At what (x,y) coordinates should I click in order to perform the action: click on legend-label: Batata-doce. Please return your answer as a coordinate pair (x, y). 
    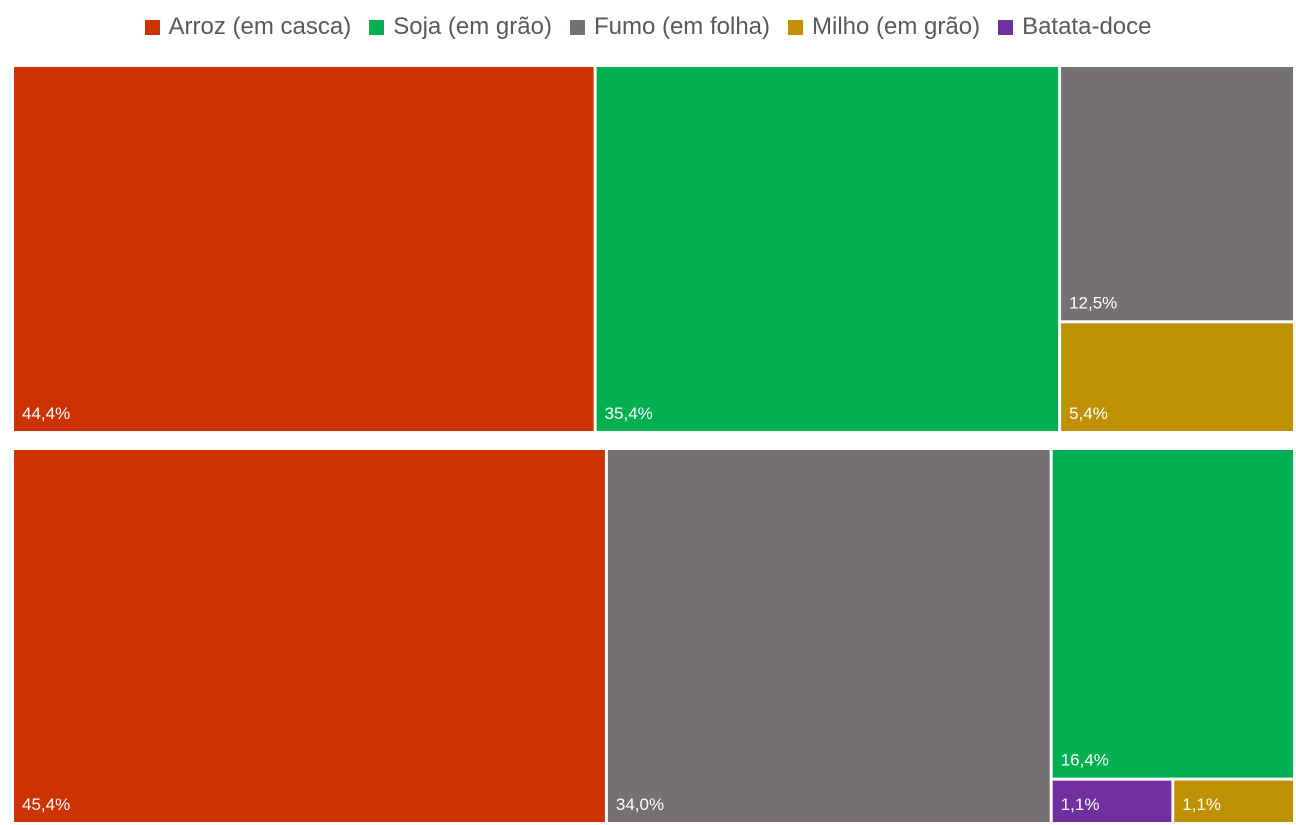
    Looking at the image, I should click on (1087, 26).